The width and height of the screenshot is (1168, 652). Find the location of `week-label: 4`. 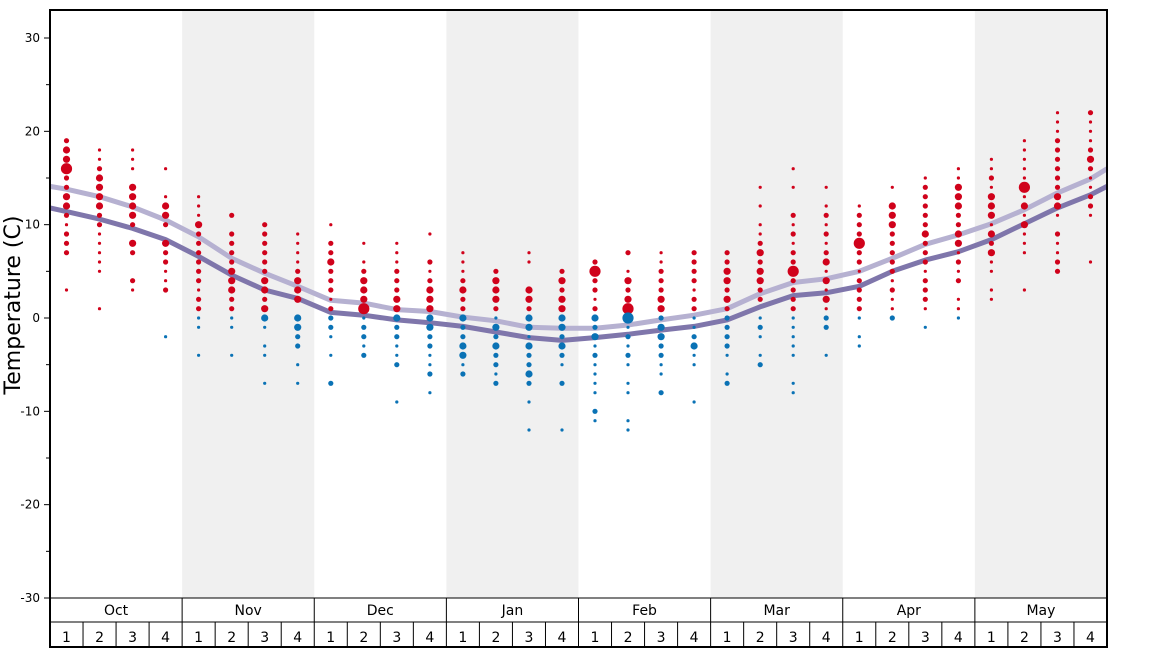

week-label: 4 is located at coordinates (165, 638).